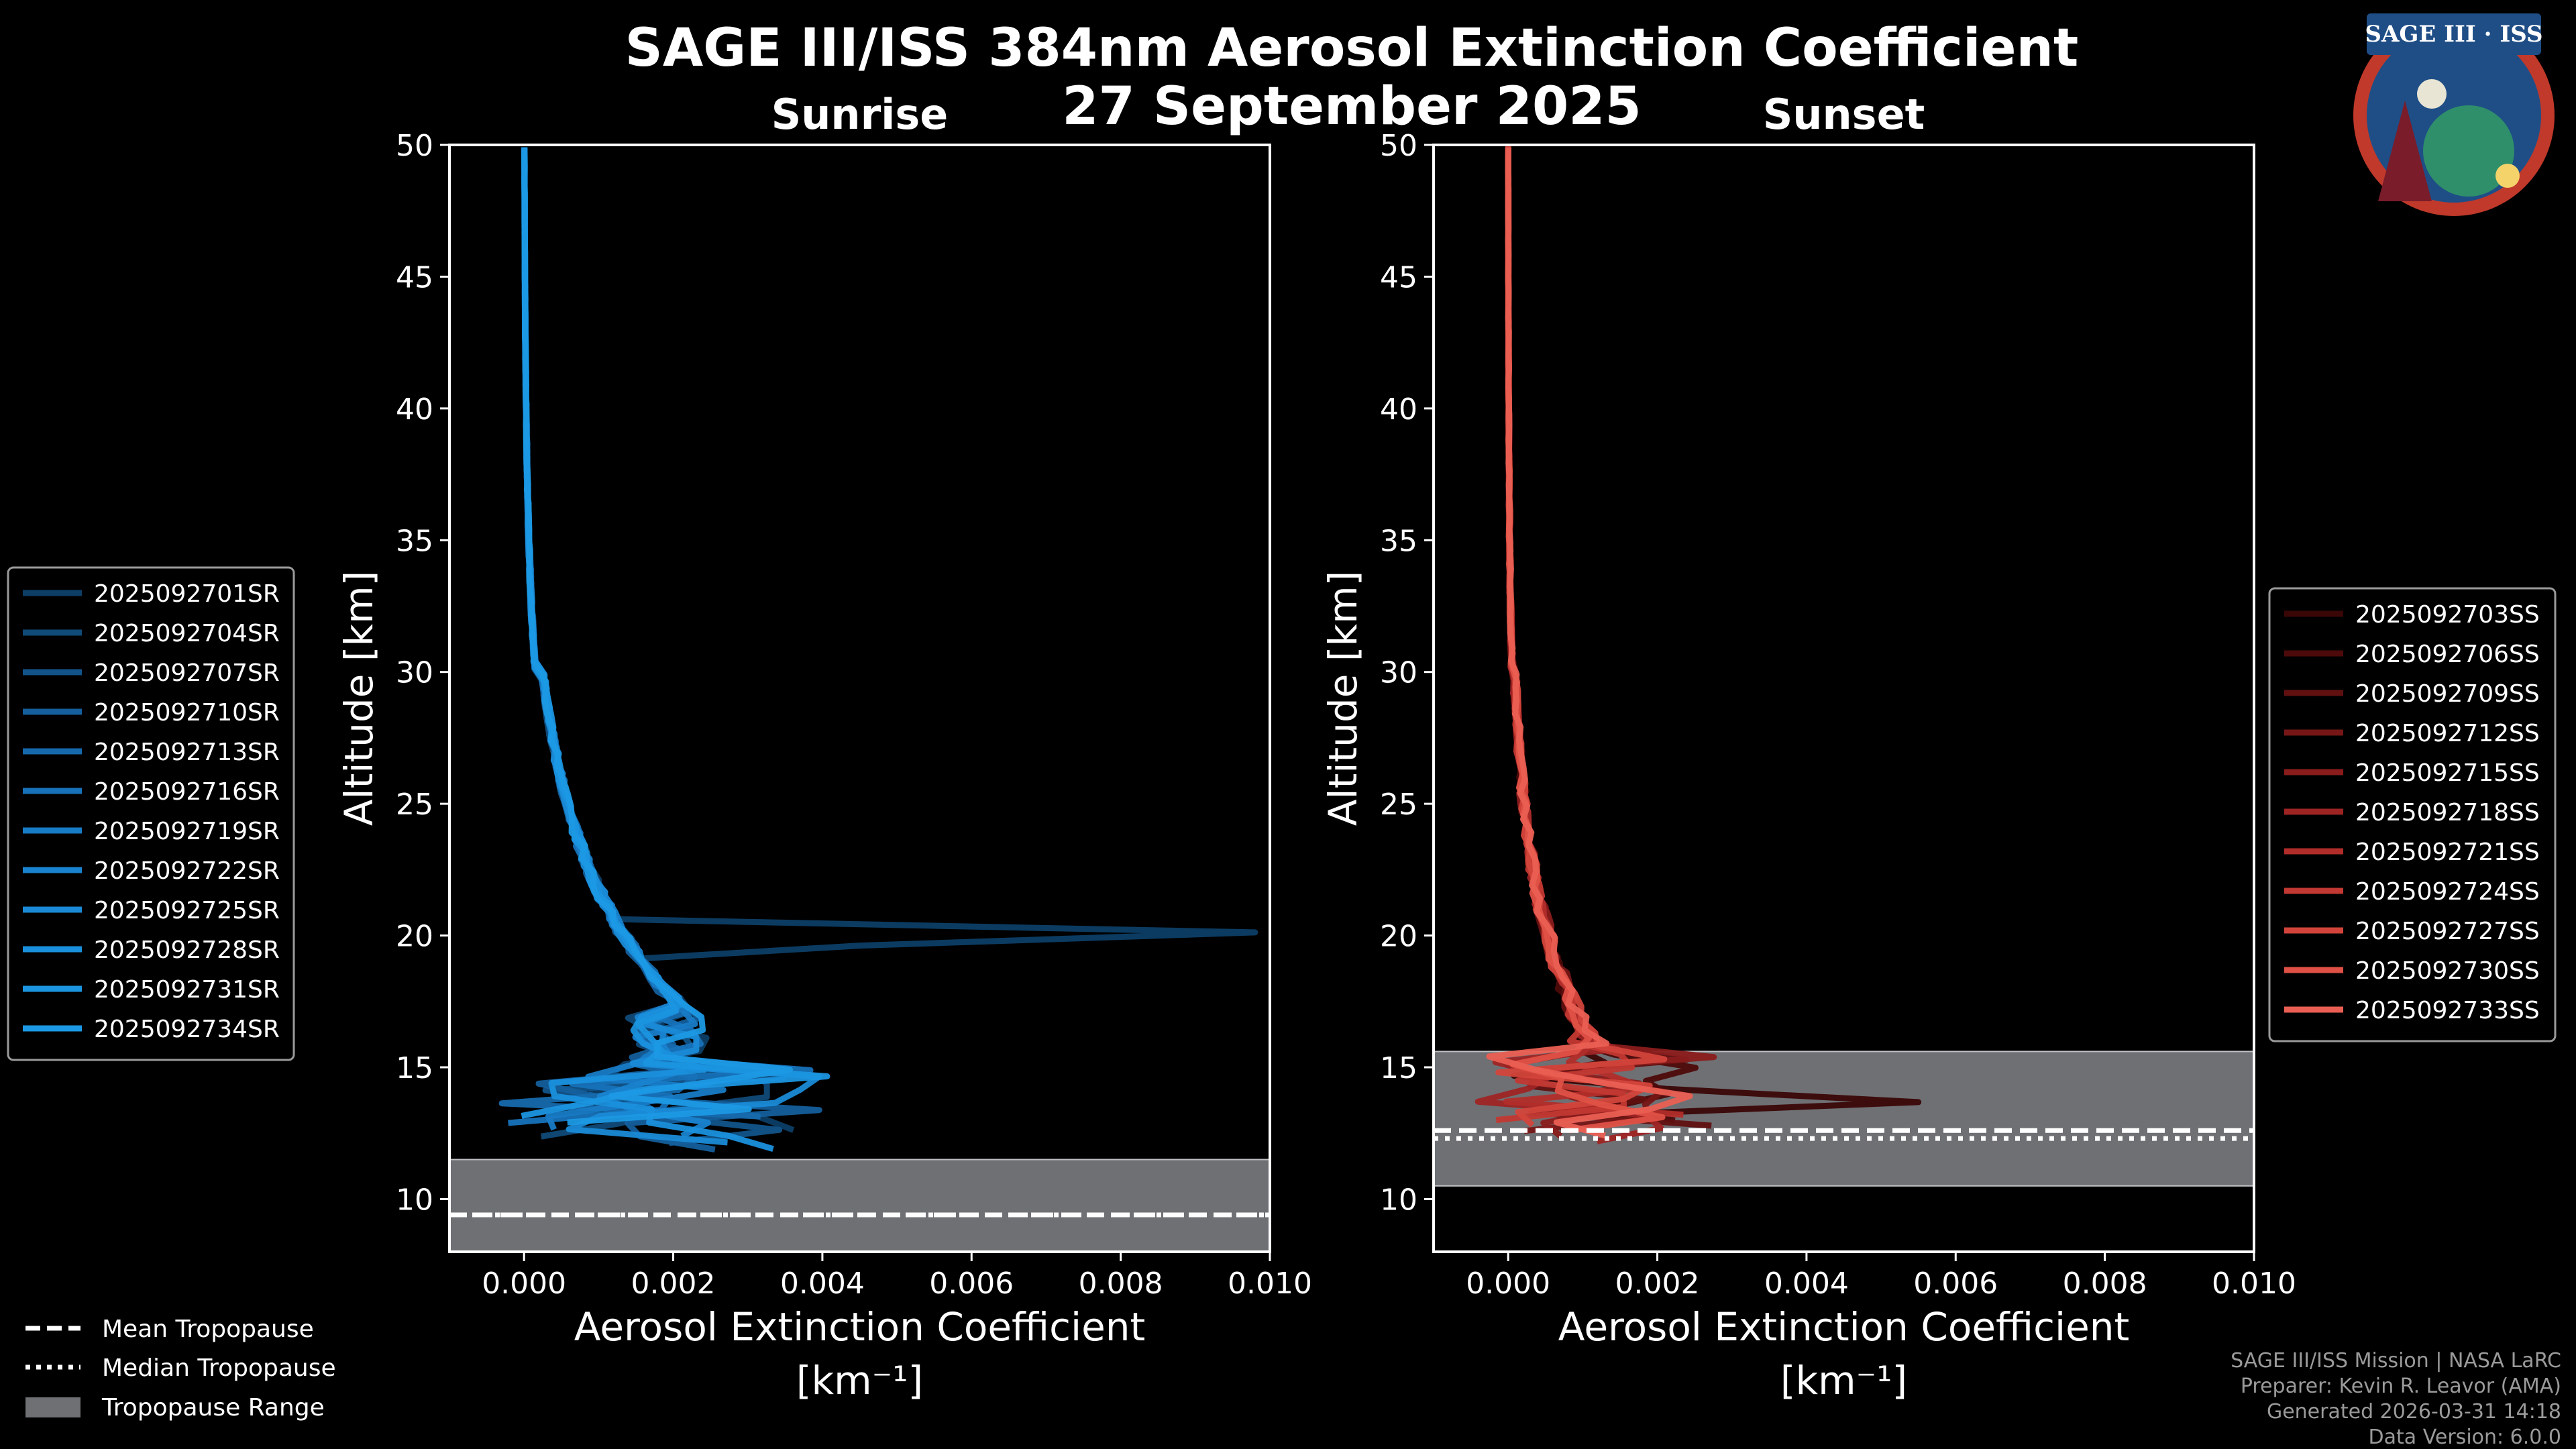 This screenshot has width=2576, height=1449. What do you see at coordinates (1352, 106) in the screenshot?
I see `chart-date: 27 September 2025` at bounding box center [1352, 106].